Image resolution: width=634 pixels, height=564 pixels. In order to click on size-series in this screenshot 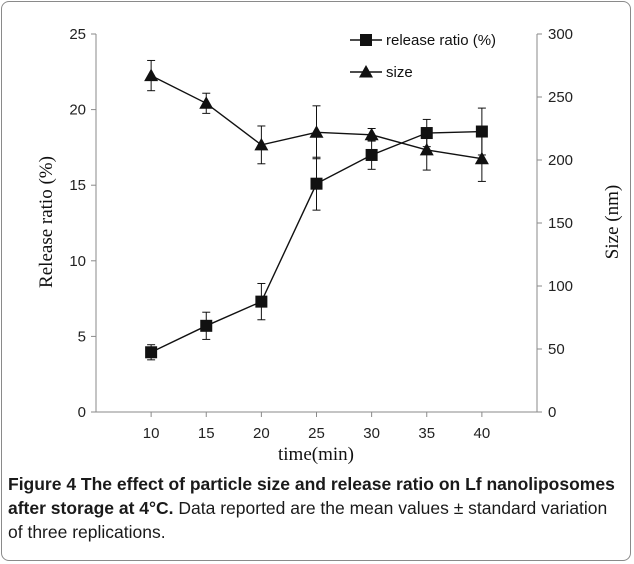, I will do `click(316, 120)`.